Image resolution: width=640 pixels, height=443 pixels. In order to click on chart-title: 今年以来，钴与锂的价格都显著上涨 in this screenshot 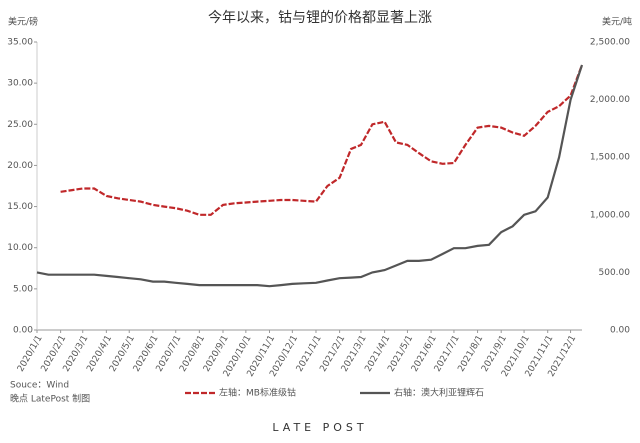, I will do `click(320, 18)`.